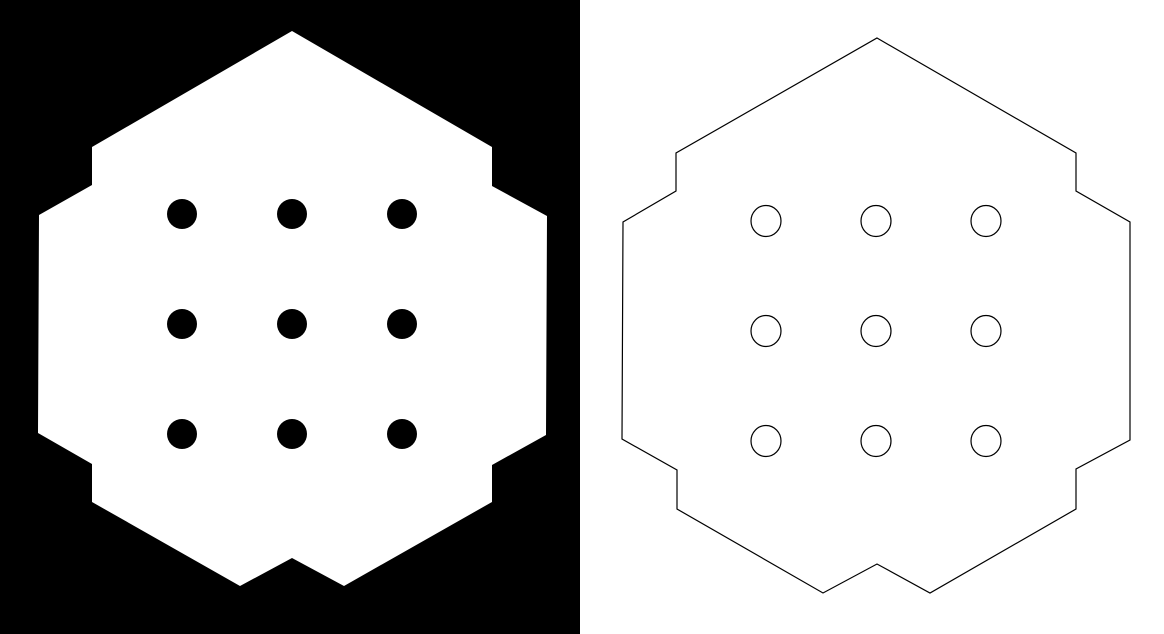  Describe the element at coordinates (182, 434) in the screenshot. I see `mask-hole-r3-c1` at that location.